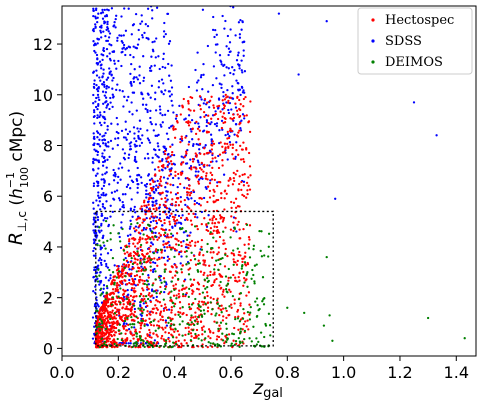 The width and height of the screenshot is (485, 404). What do you see at coordinates (184, 278) in the screenshot?
I see `selection-box` at bounding box center [184, 278].